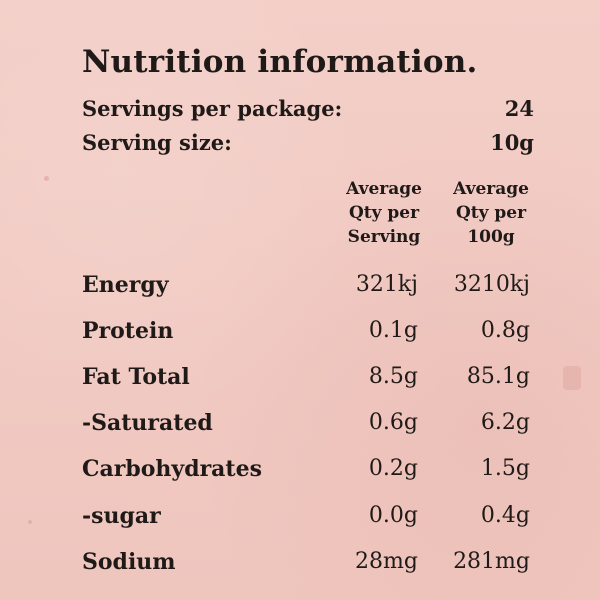 The image size is (600, 600). I want to click on per-serving-value: 0.2g, so click(393, 468).